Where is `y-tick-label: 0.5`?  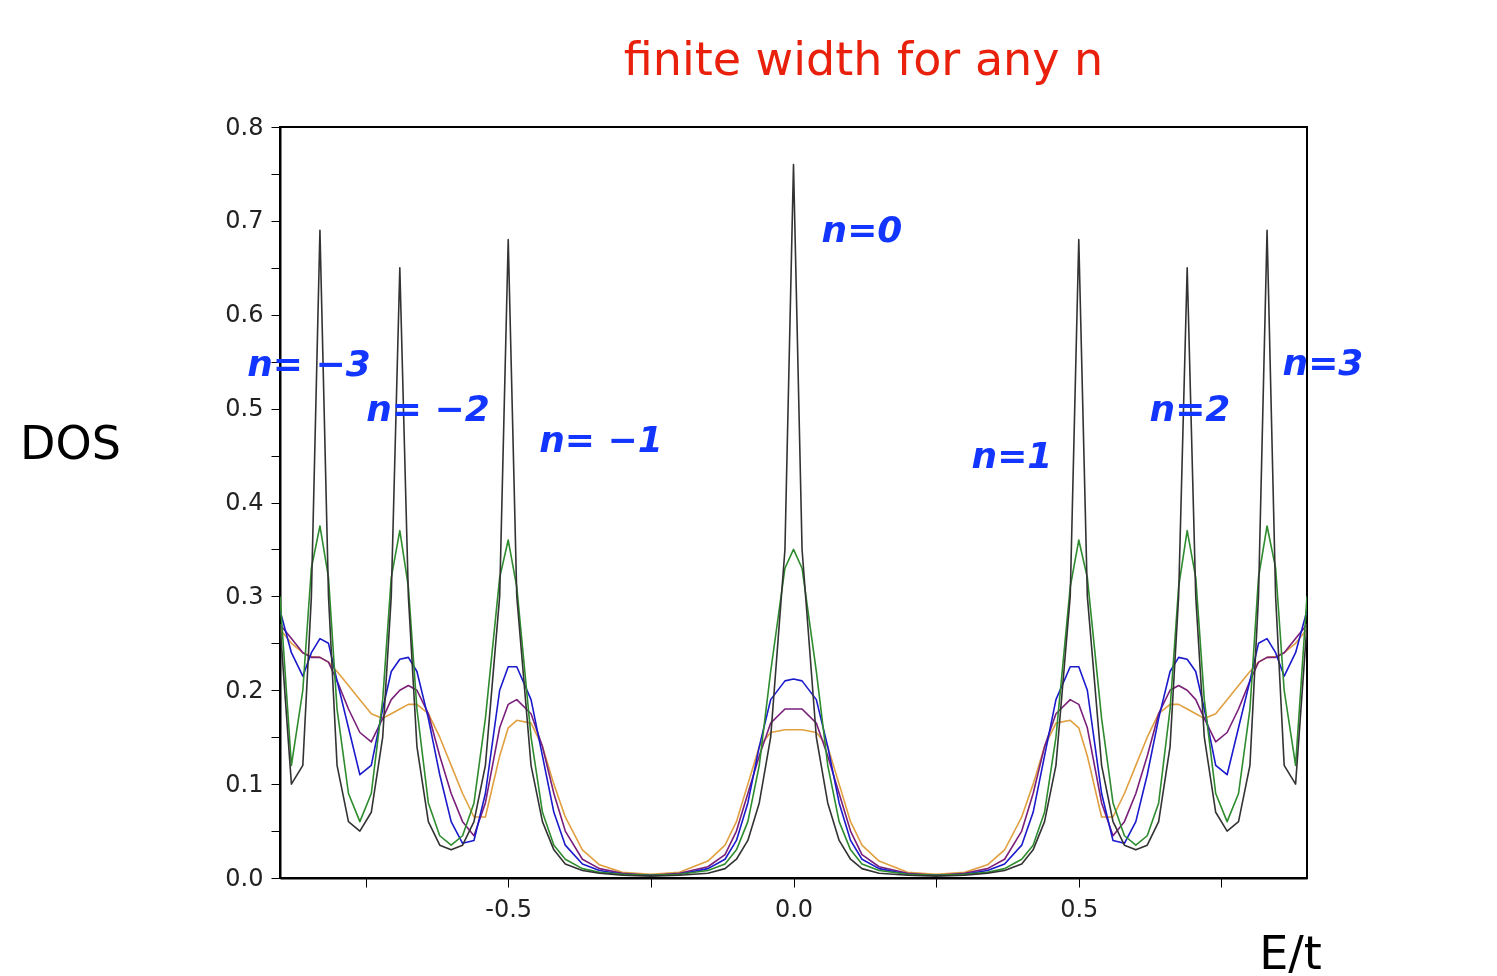
y-tick-label: 0.5 is located at coordinates (244, 408).